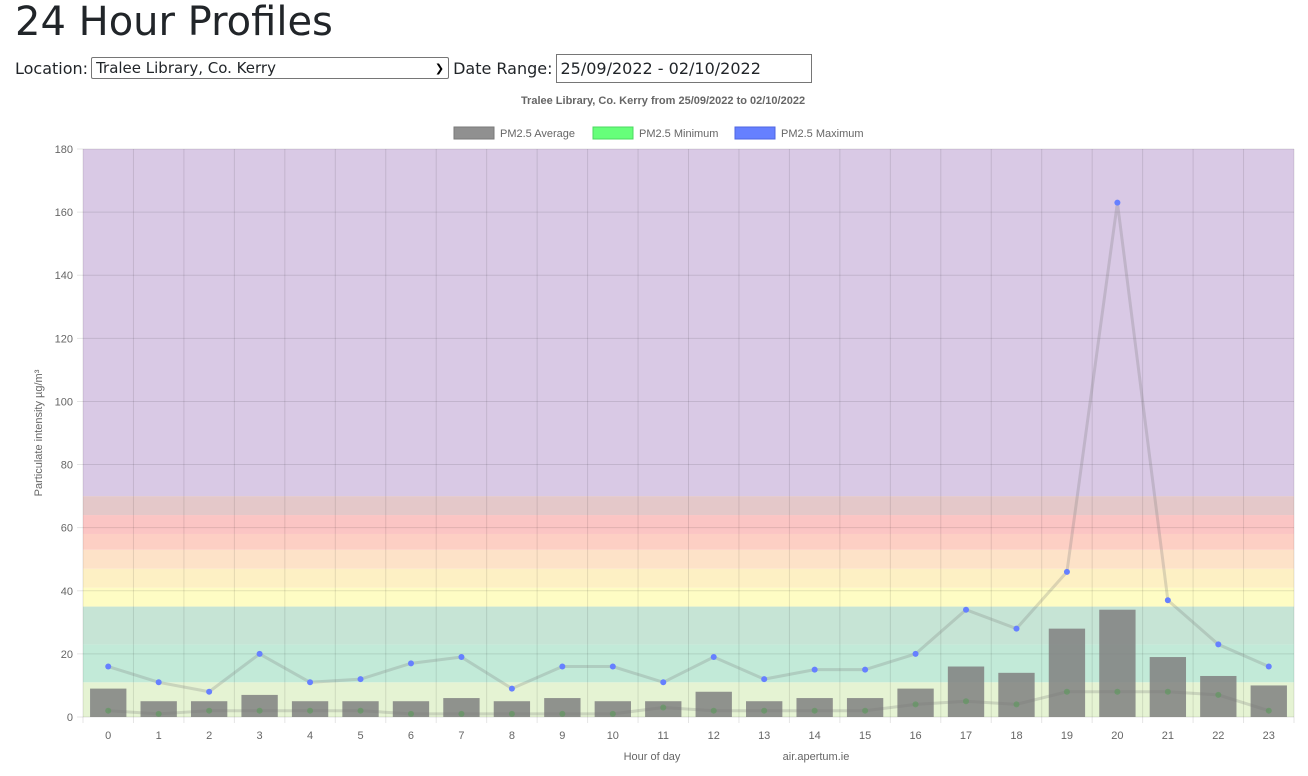 The image size is (1308, 776). I want to click on x-tick-label: 12, so click(714, 736).